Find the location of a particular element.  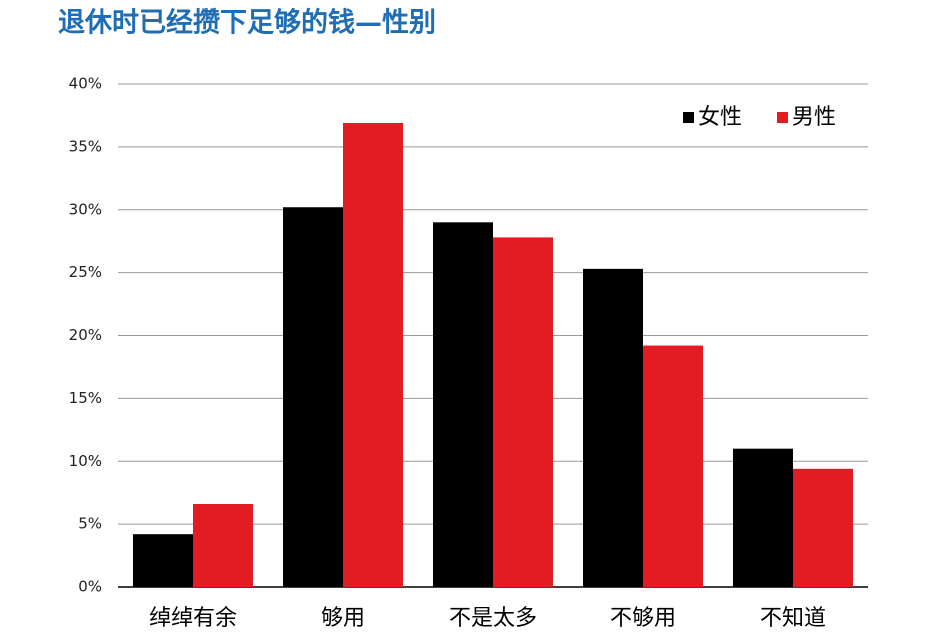

x-tick-label: 够用 is located at coordinates (343, 618).